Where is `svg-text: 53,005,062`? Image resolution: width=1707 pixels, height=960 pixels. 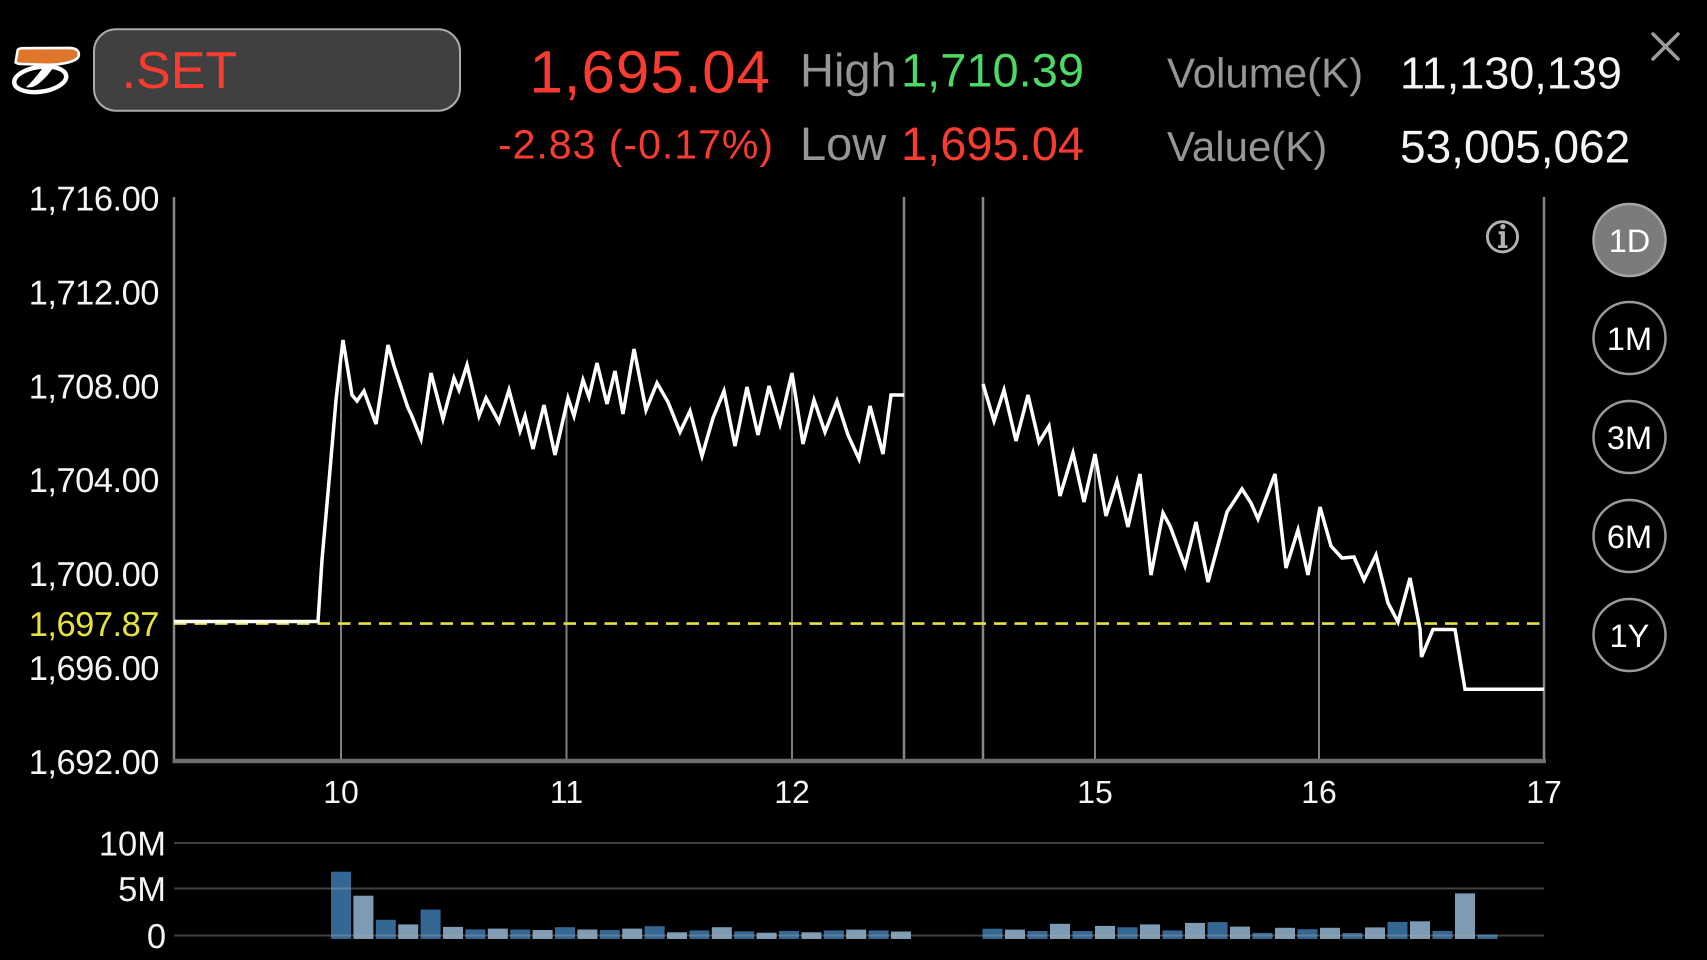 svg-text: 53,005,062 is located at coordinates (1515, 147).